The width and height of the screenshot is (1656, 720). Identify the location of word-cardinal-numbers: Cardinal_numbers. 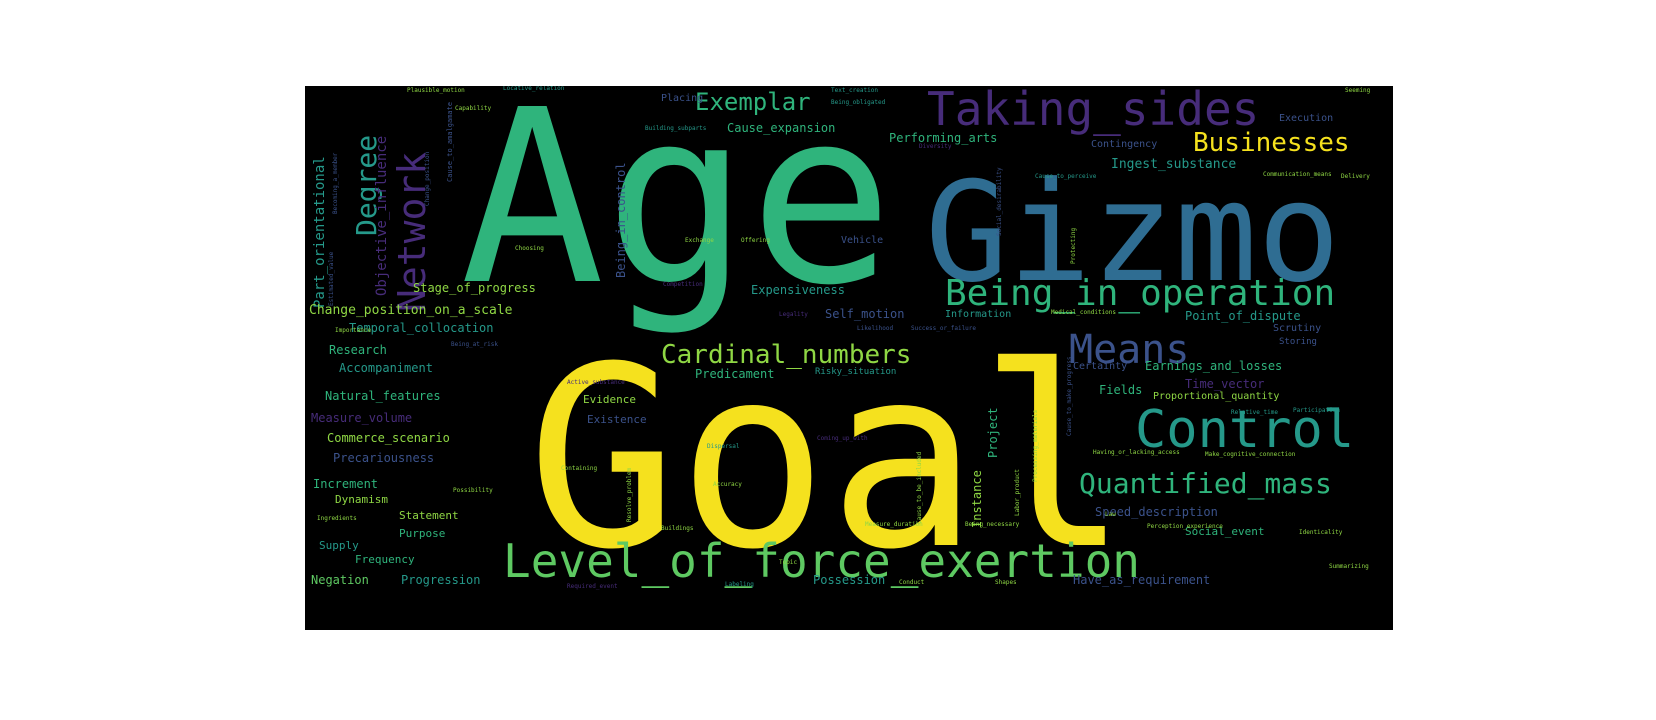
(786, 355).